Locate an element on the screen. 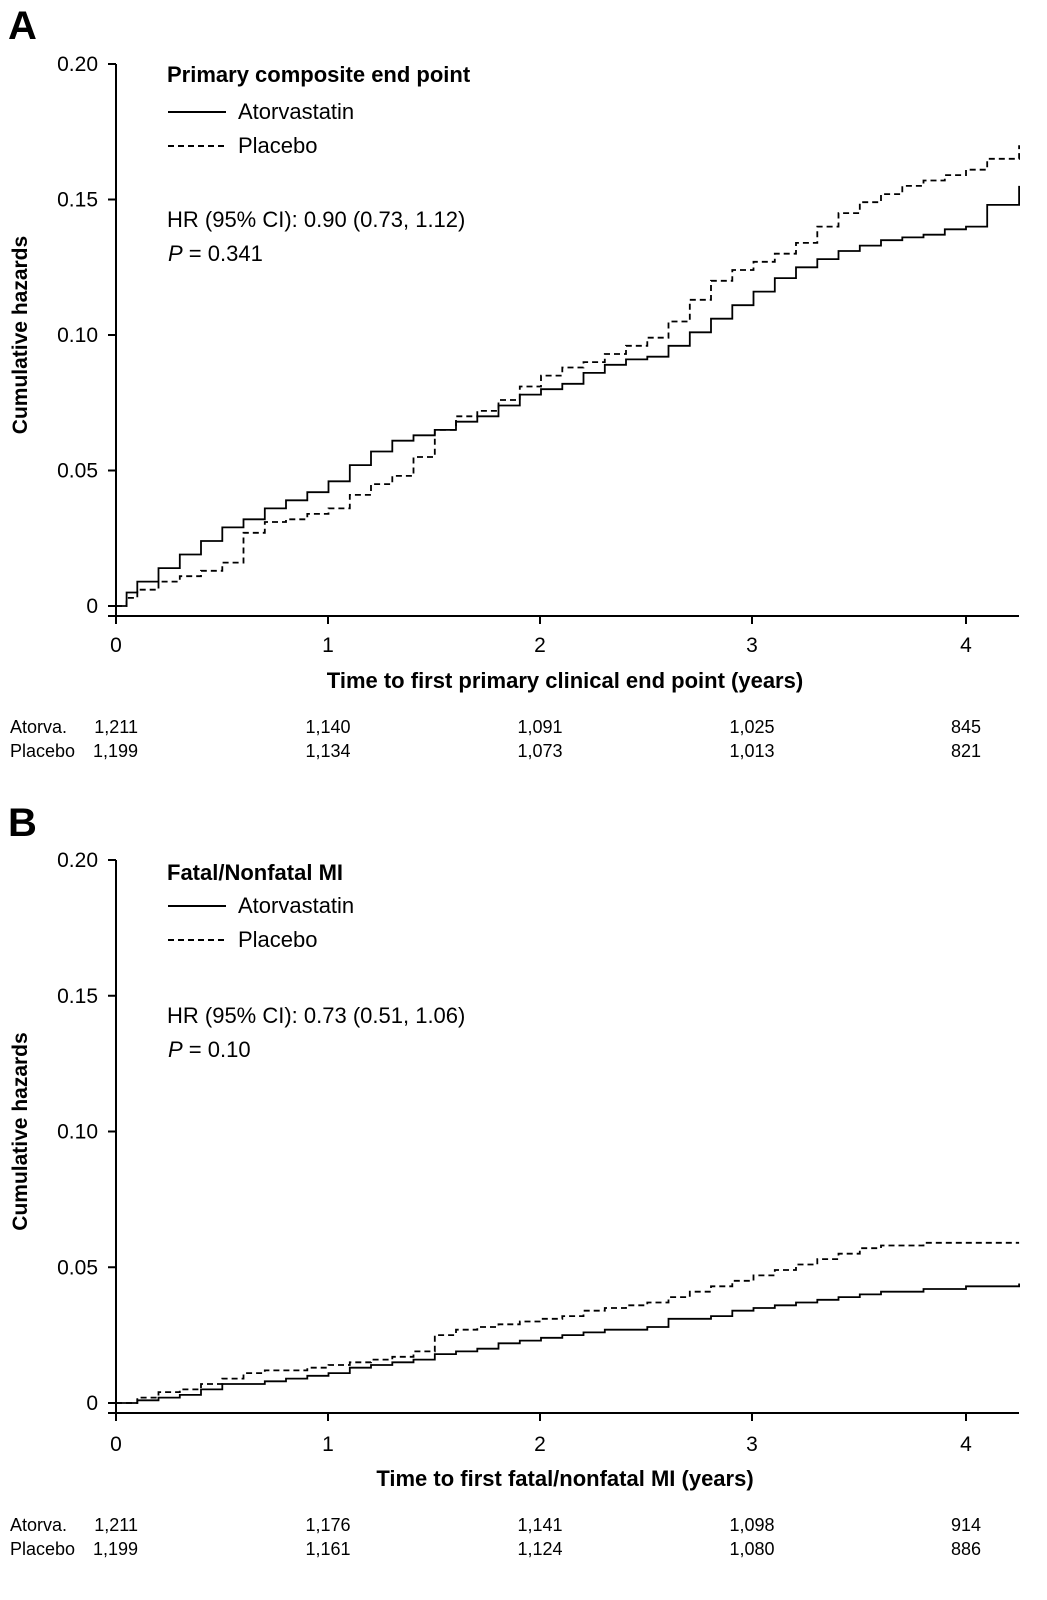  risk-value: 886 is located at coordinates (966, 1549).